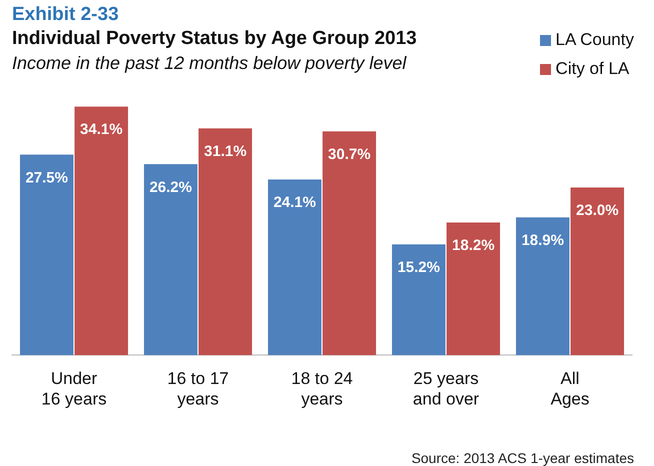  I want to click on data-label: 18.2%, so click(473, 245).